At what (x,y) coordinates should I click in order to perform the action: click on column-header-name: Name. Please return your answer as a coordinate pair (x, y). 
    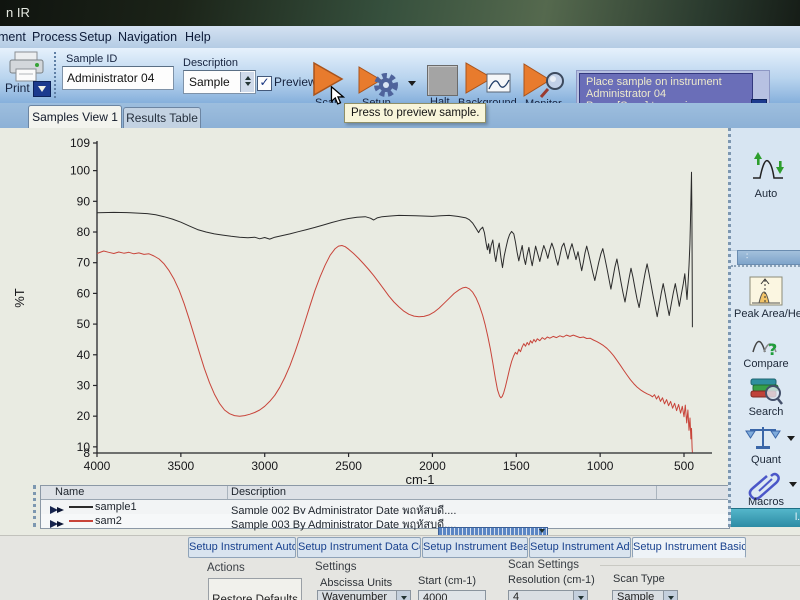
    Looking at the image, I should click on (70, 492).